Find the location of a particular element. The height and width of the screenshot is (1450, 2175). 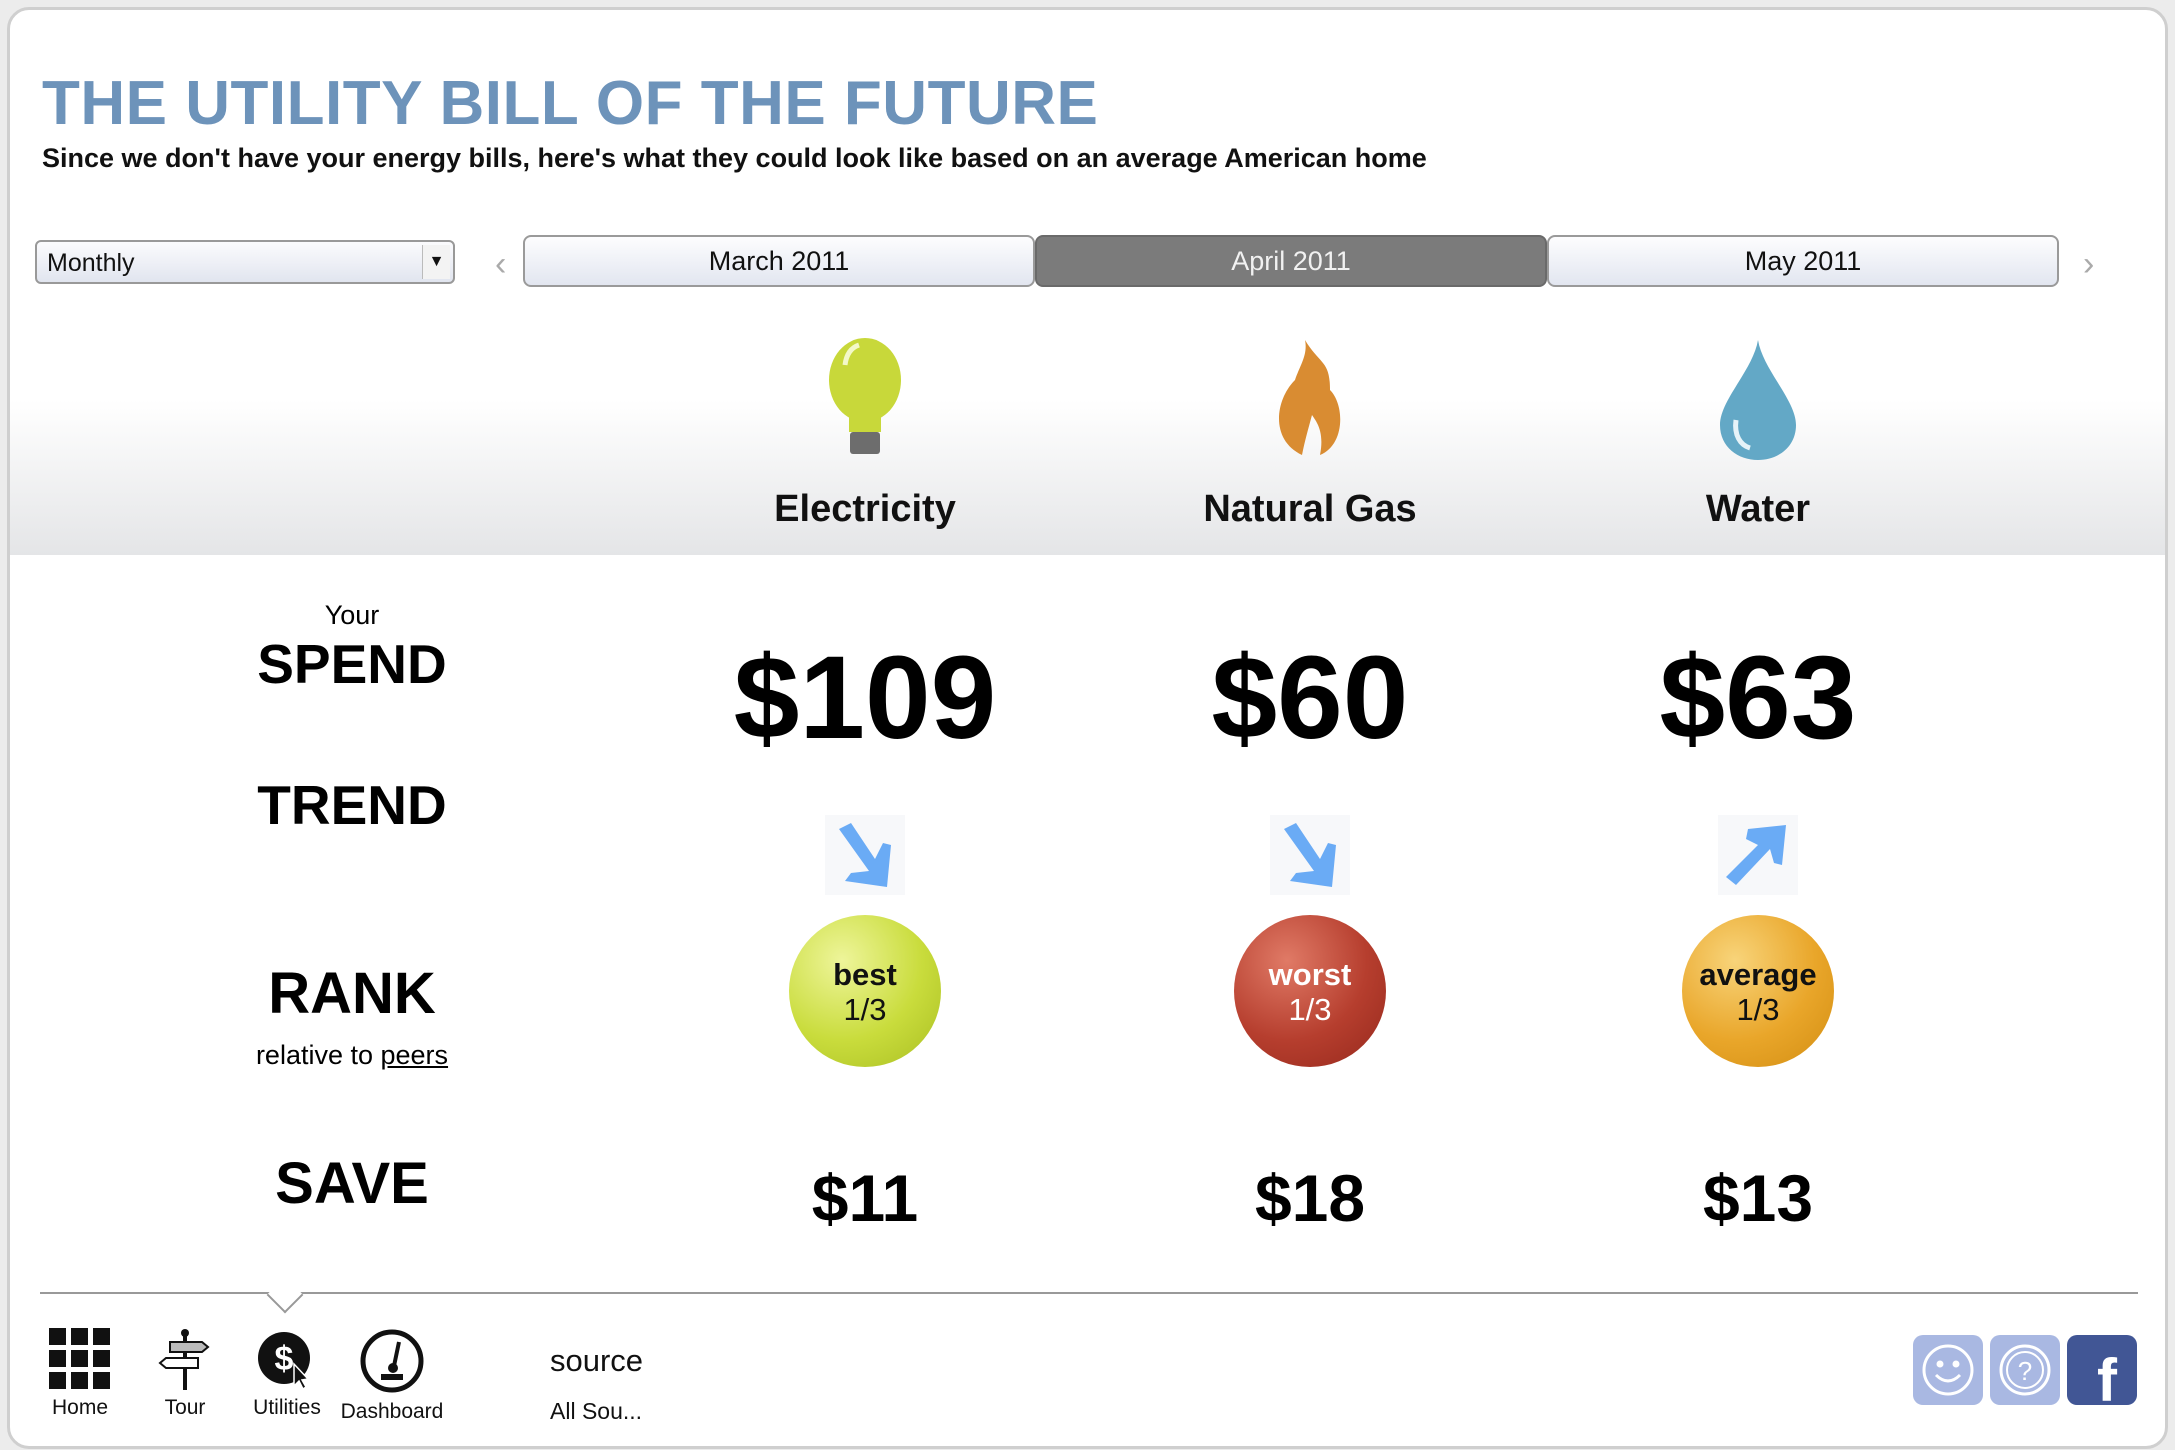

category-header-band is located at coordinates (1087, 477).